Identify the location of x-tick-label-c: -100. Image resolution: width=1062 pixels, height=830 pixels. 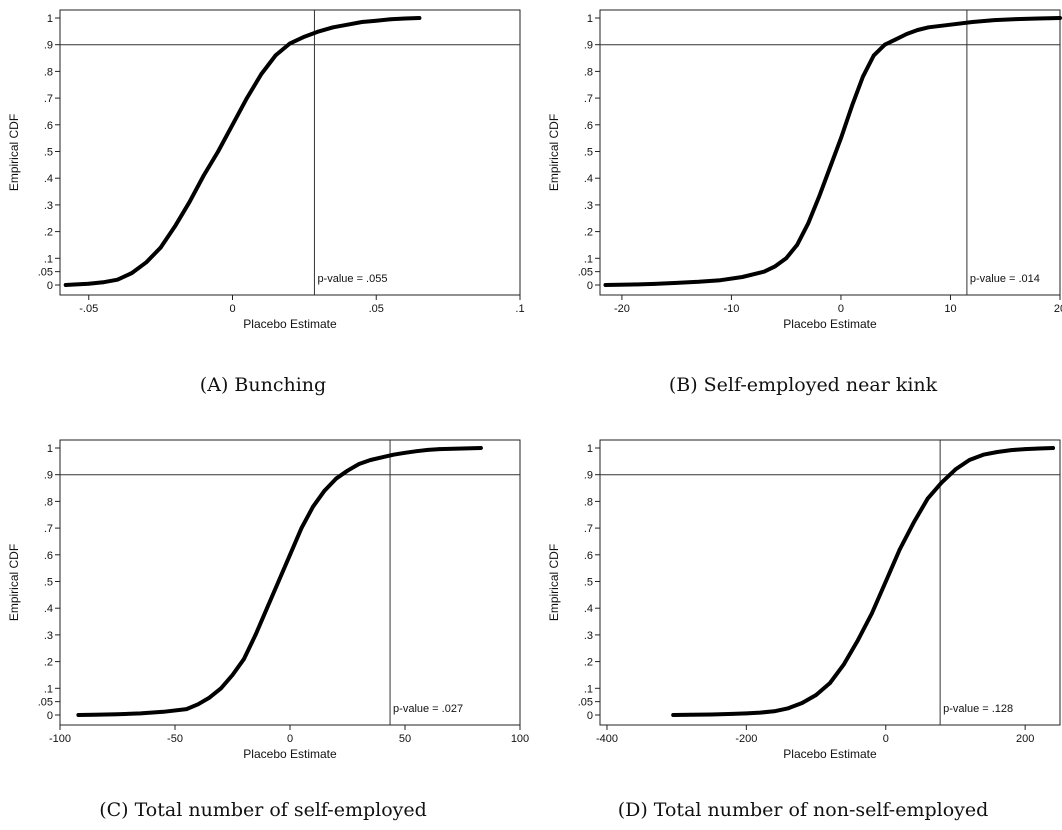
(60, 739).